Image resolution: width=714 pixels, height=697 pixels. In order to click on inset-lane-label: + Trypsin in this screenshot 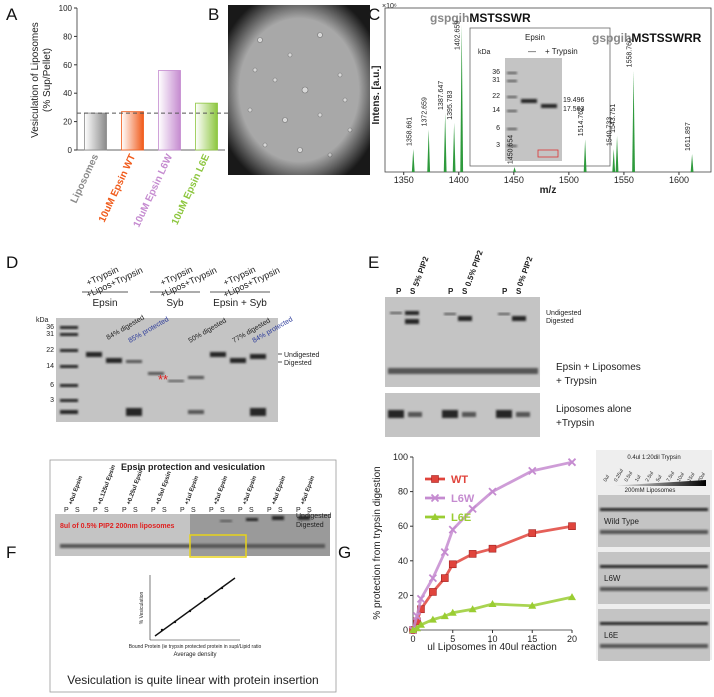, I will do `click(561, 51)`.